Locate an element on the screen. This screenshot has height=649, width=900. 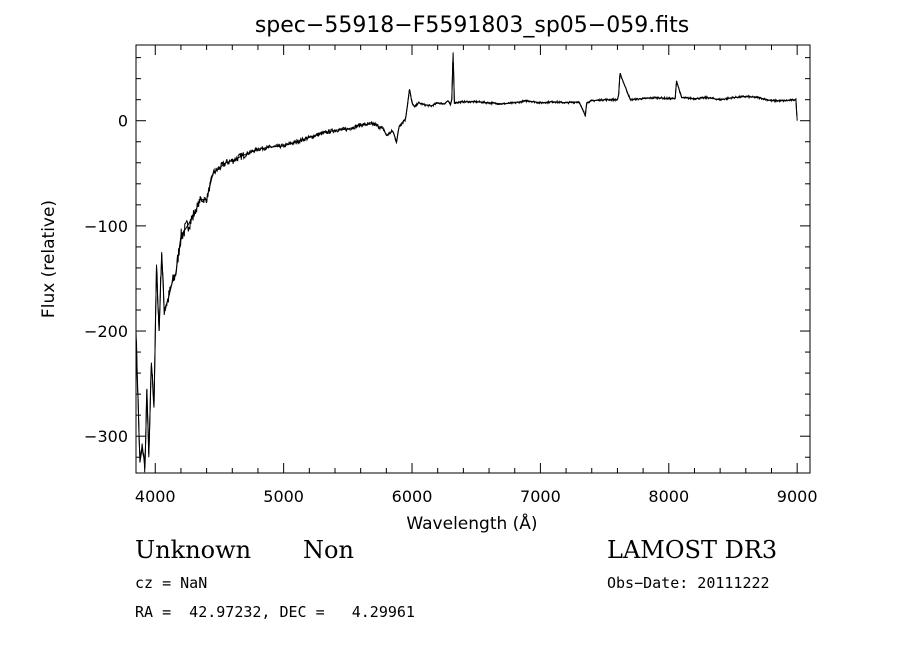
x-tick-labels: 4000 5000 6000 7000 8000 9000 is located at coordinates (476, 496).